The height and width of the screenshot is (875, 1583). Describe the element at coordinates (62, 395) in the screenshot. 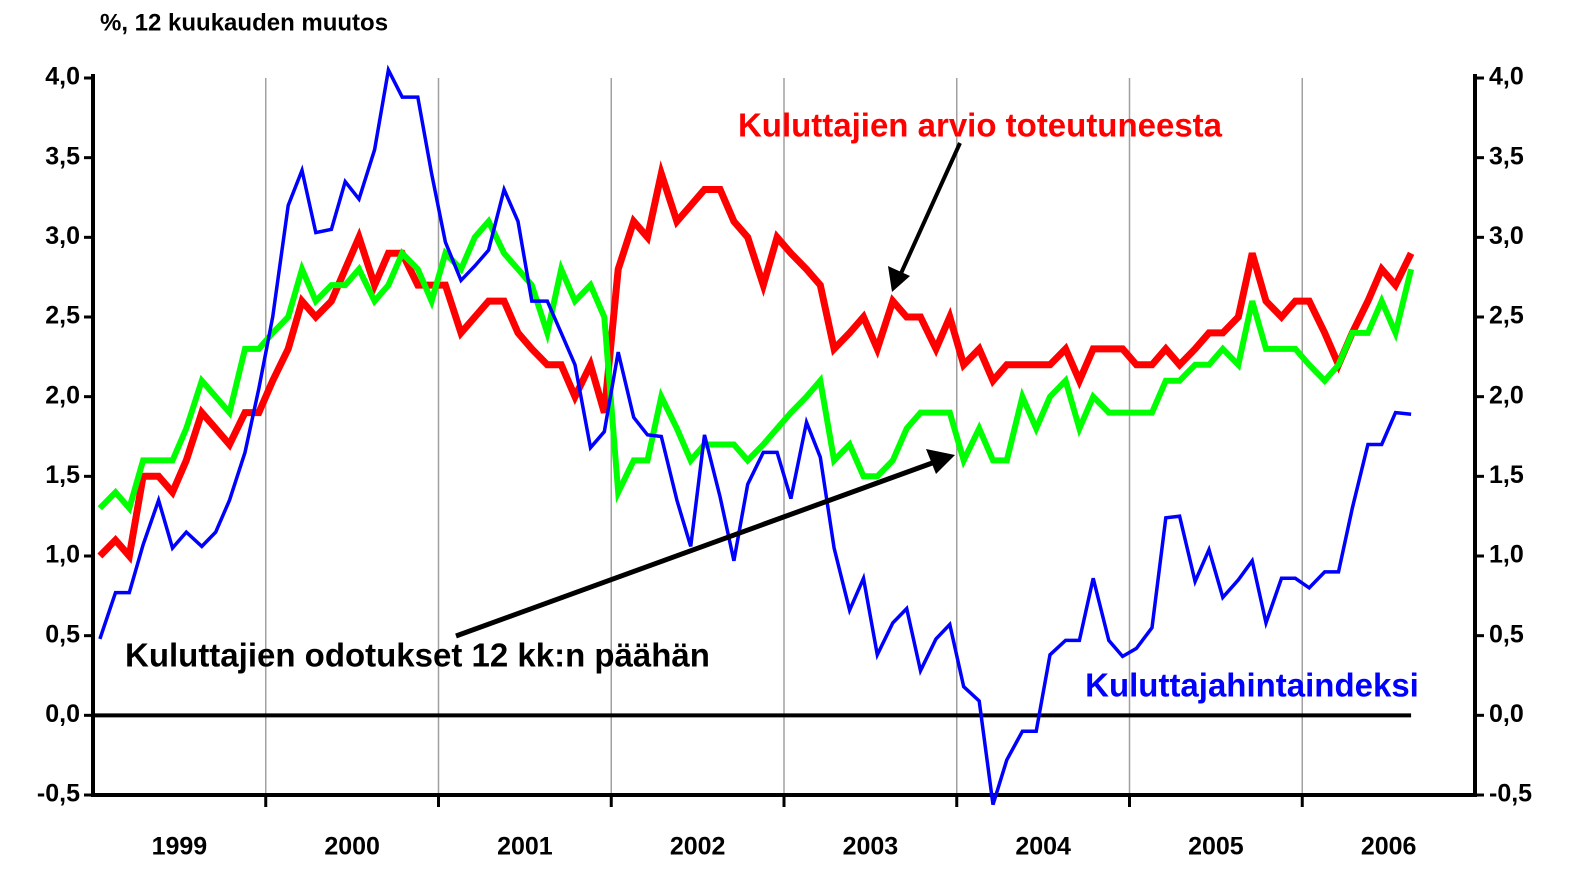

I see `y-tick-label: 2,0` at that location.